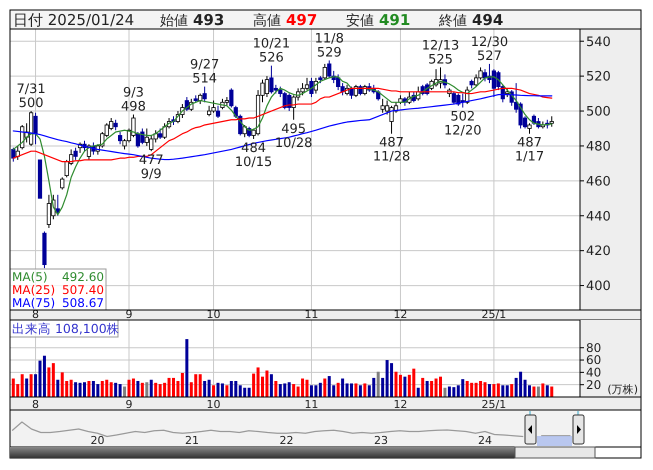 This screenshot has width=653, height=470. Describe the element at coordinates (598, 42) in the screenshot. I see `y-tick-label: 540` at that location.